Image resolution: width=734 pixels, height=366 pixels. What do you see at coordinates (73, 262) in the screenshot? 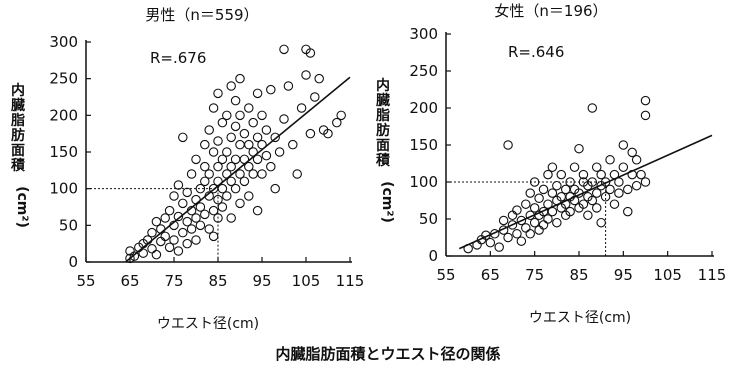
I see `y-tick-label: 0` at bounding box center [73, 262].